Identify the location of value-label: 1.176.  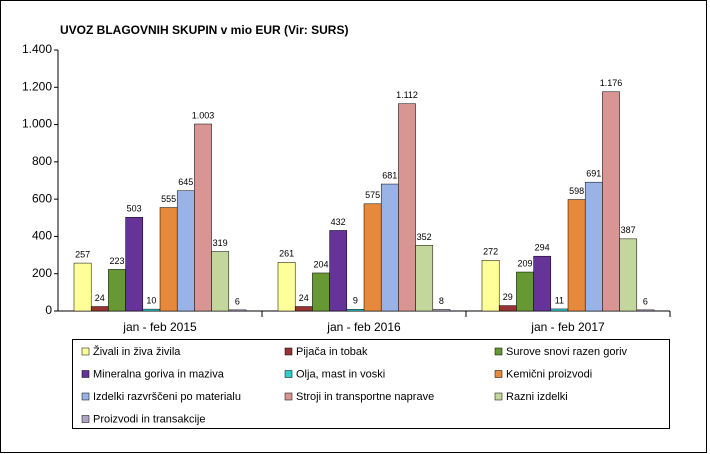
(611, 83).